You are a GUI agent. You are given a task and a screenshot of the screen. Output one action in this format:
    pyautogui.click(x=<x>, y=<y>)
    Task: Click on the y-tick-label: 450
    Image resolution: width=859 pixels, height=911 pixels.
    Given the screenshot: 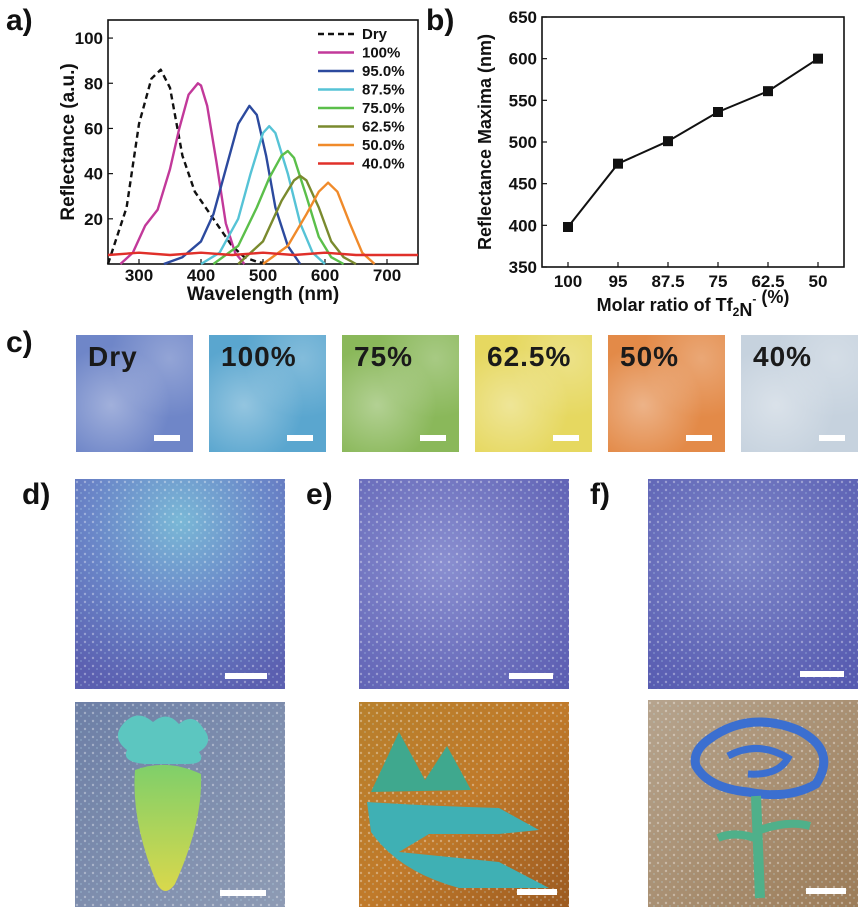 What is the action you would take?
    pyautogui.click(x=523, y=184)
    